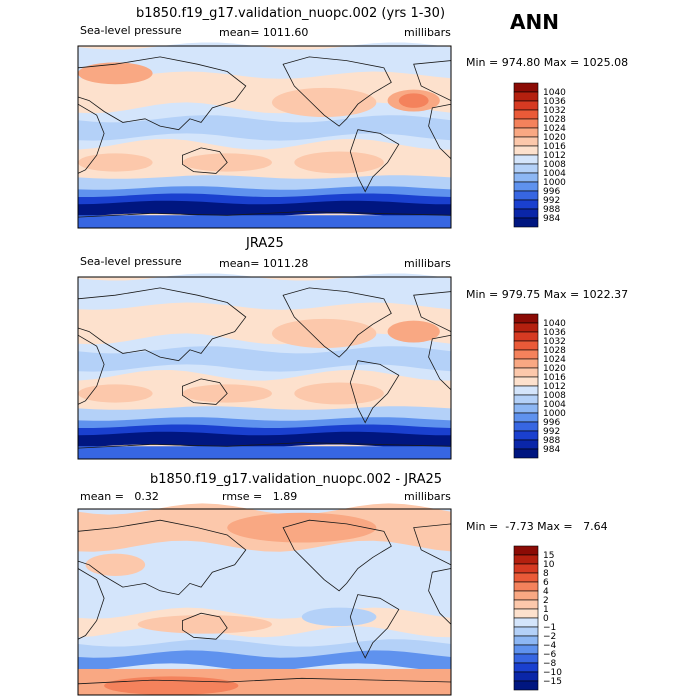  I want to click on colorbar-tick-label: −10, so click(552, 673).